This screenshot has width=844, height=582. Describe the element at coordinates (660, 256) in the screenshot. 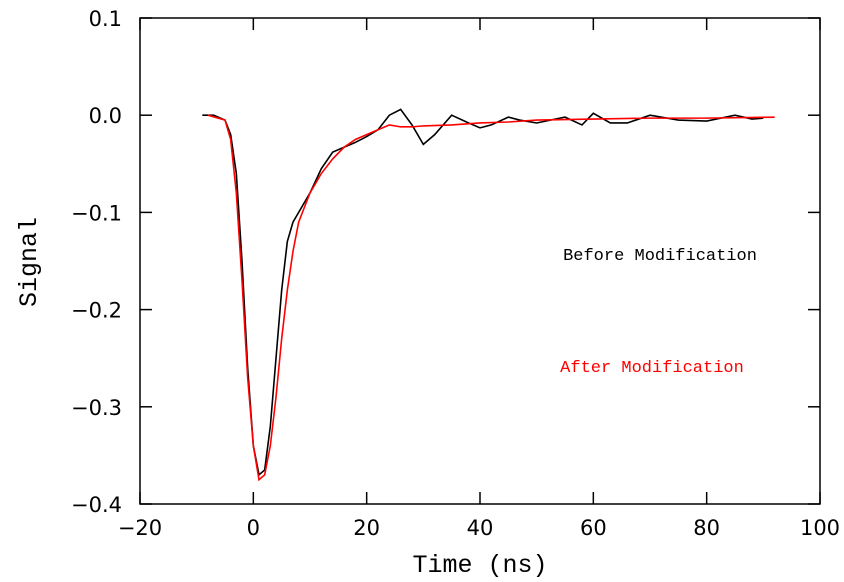

I see `legend-label: Before Modification` at that location.